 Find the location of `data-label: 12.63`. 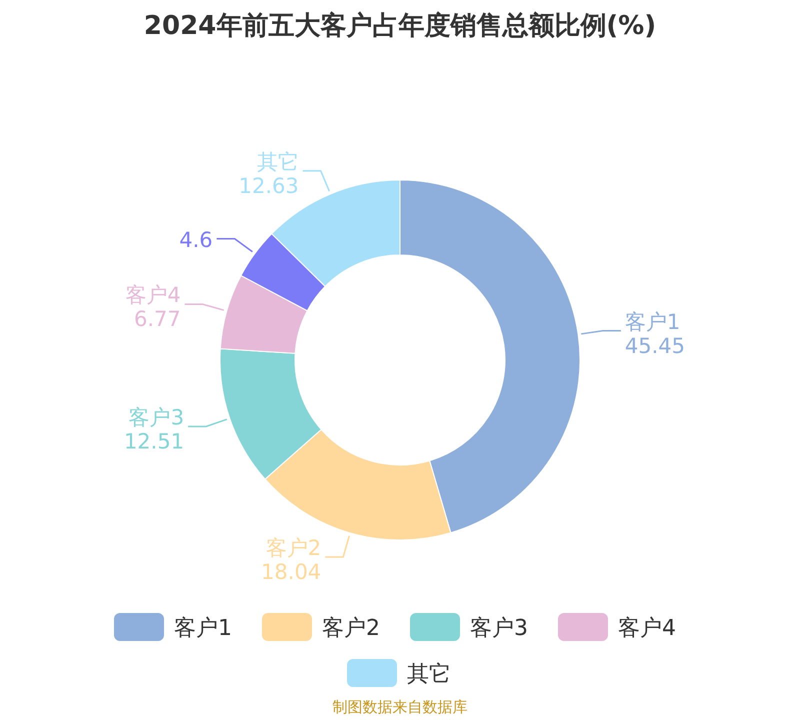

data-label: 12.63 is located at coordinates (268, 186).